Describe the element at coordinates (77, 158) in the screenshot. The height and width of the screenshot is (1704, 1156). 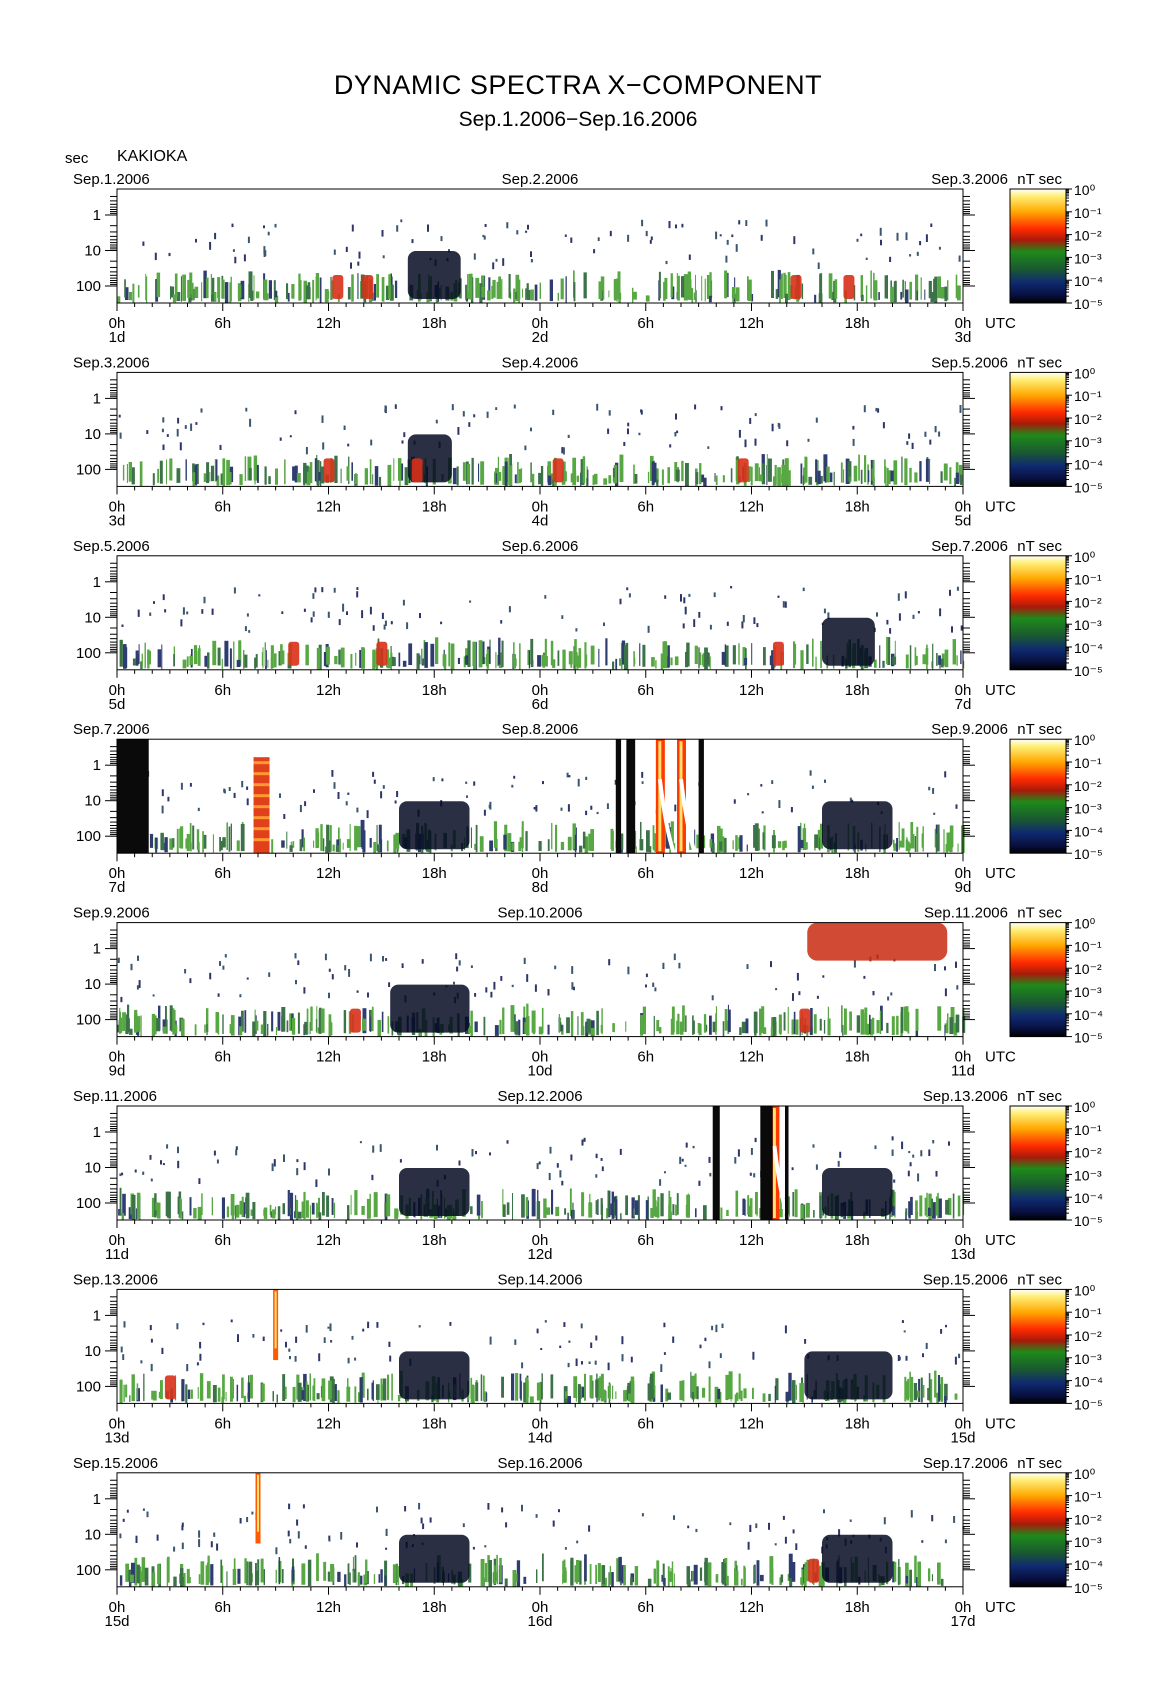
I see `y-axis-unit-label: sec` at that location.